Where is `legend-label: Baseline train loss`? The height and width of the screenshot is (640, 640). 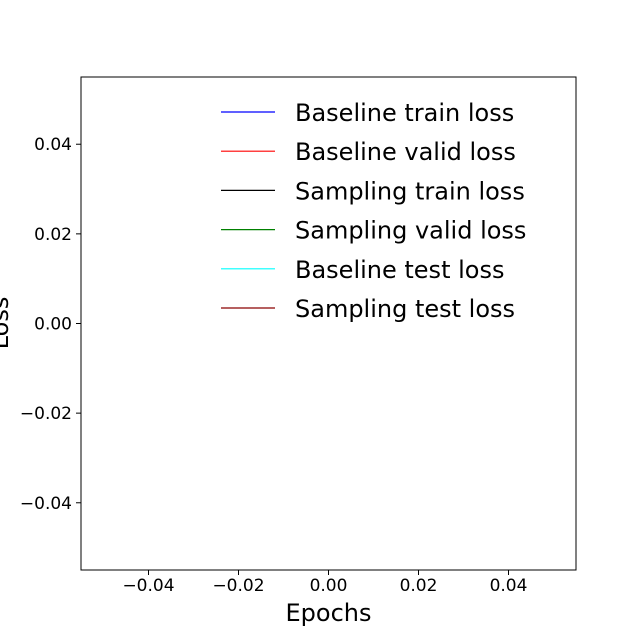
legend-label: Baseline train loss is located at coordinates (404, 113).